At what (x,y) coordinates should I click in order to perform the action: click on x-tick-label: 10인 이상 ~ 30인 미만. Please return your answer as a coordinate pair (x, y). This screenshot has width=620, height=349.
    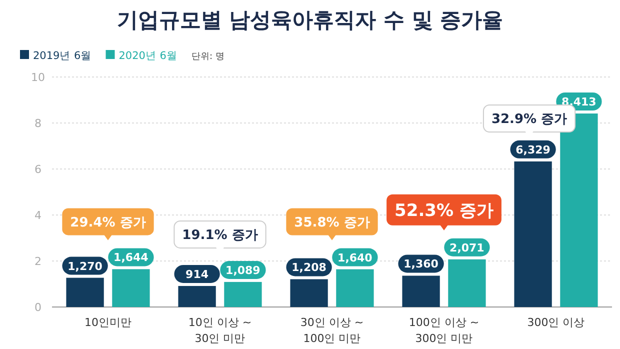
    Looking at the image, I should click on (220, 330).